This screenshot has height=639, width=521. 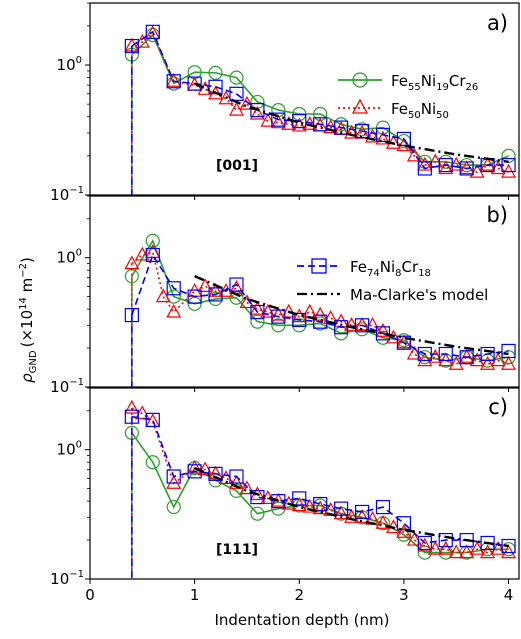 I want to click on panel-label-b: b), so click(x=497, y=215).